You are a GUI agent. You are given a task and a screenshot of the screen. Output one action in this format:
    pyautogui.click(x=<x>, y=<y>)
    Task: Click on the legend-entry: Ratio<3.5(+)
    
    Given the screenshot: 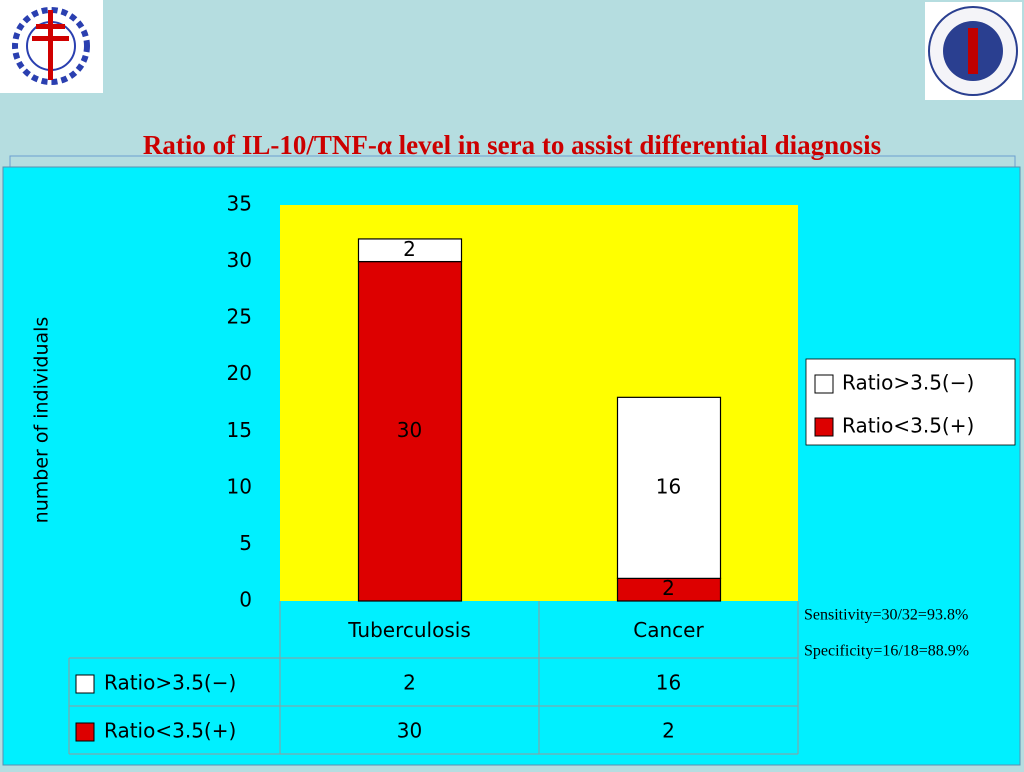 What is the action you would take?
    pyautogui.click(x=908, y=426)
    